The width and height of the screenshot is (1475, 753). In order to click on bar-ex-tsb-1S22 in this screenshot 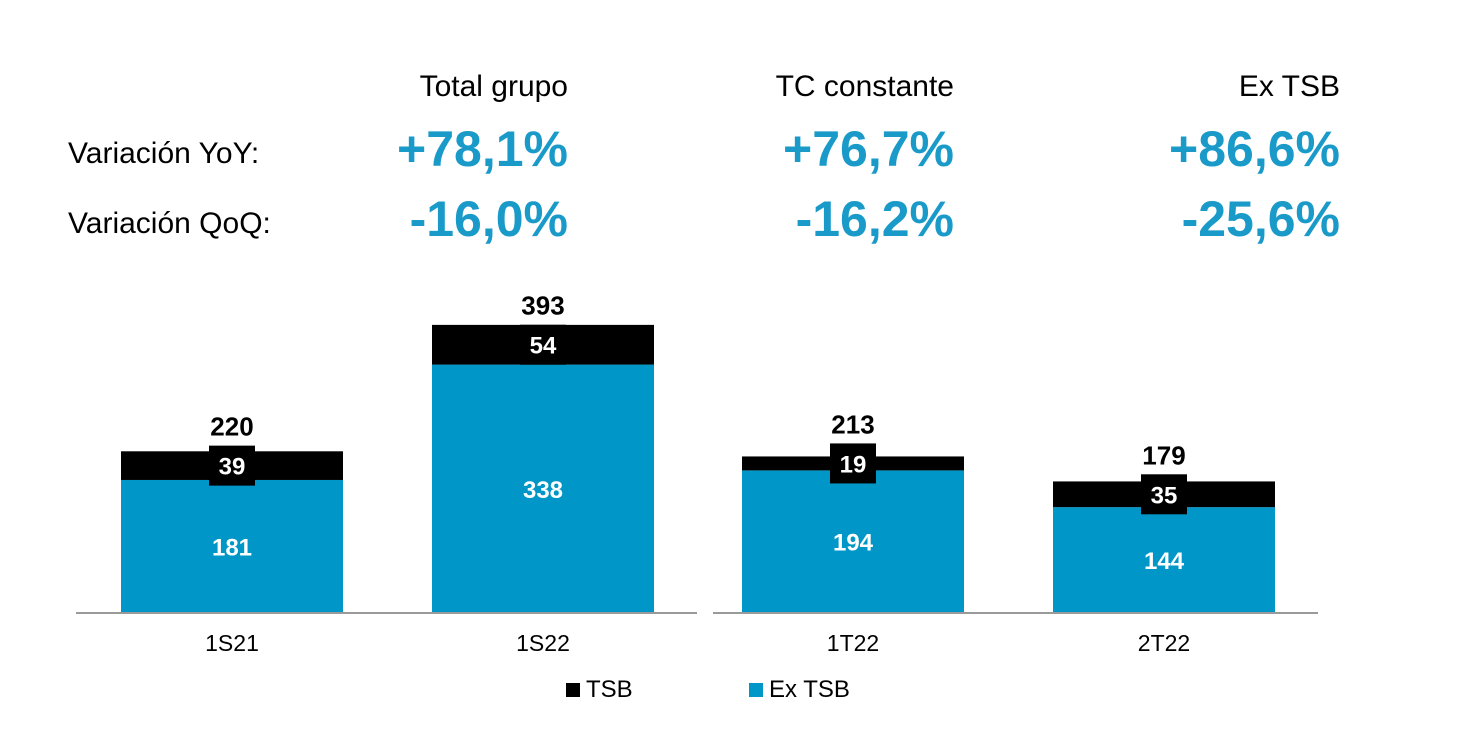, I will do `click(543, 488)`.